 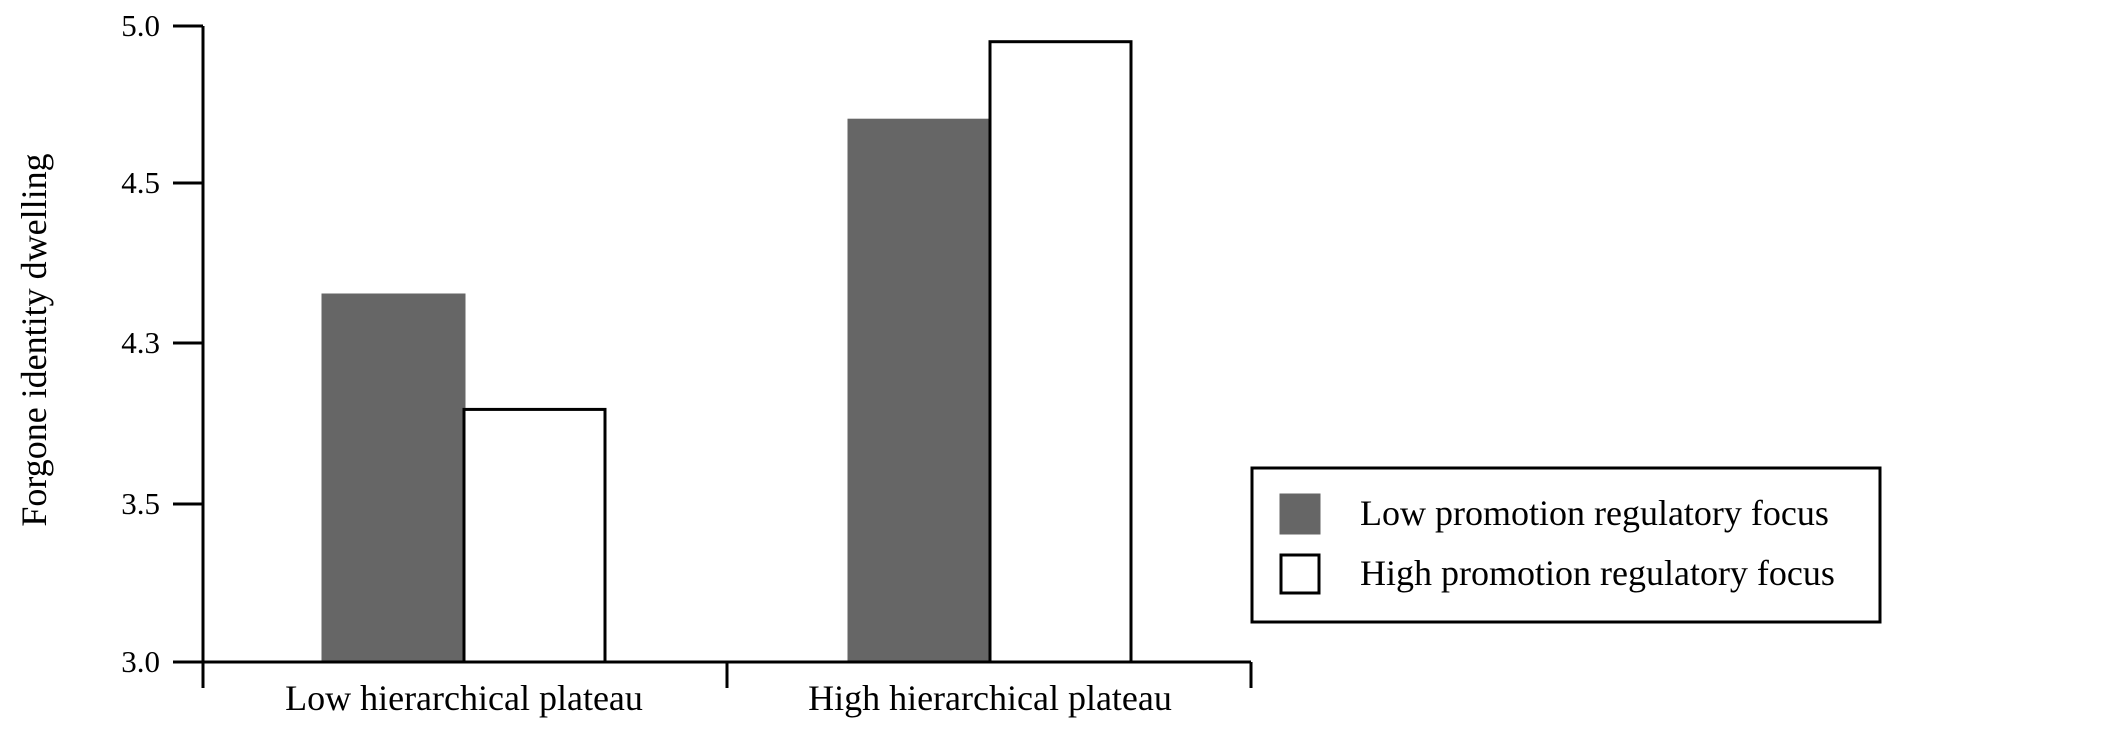 I want to click on y-axis: 3.0 3.5 4.3 4.5 5.0, so click(x=163, y=344).